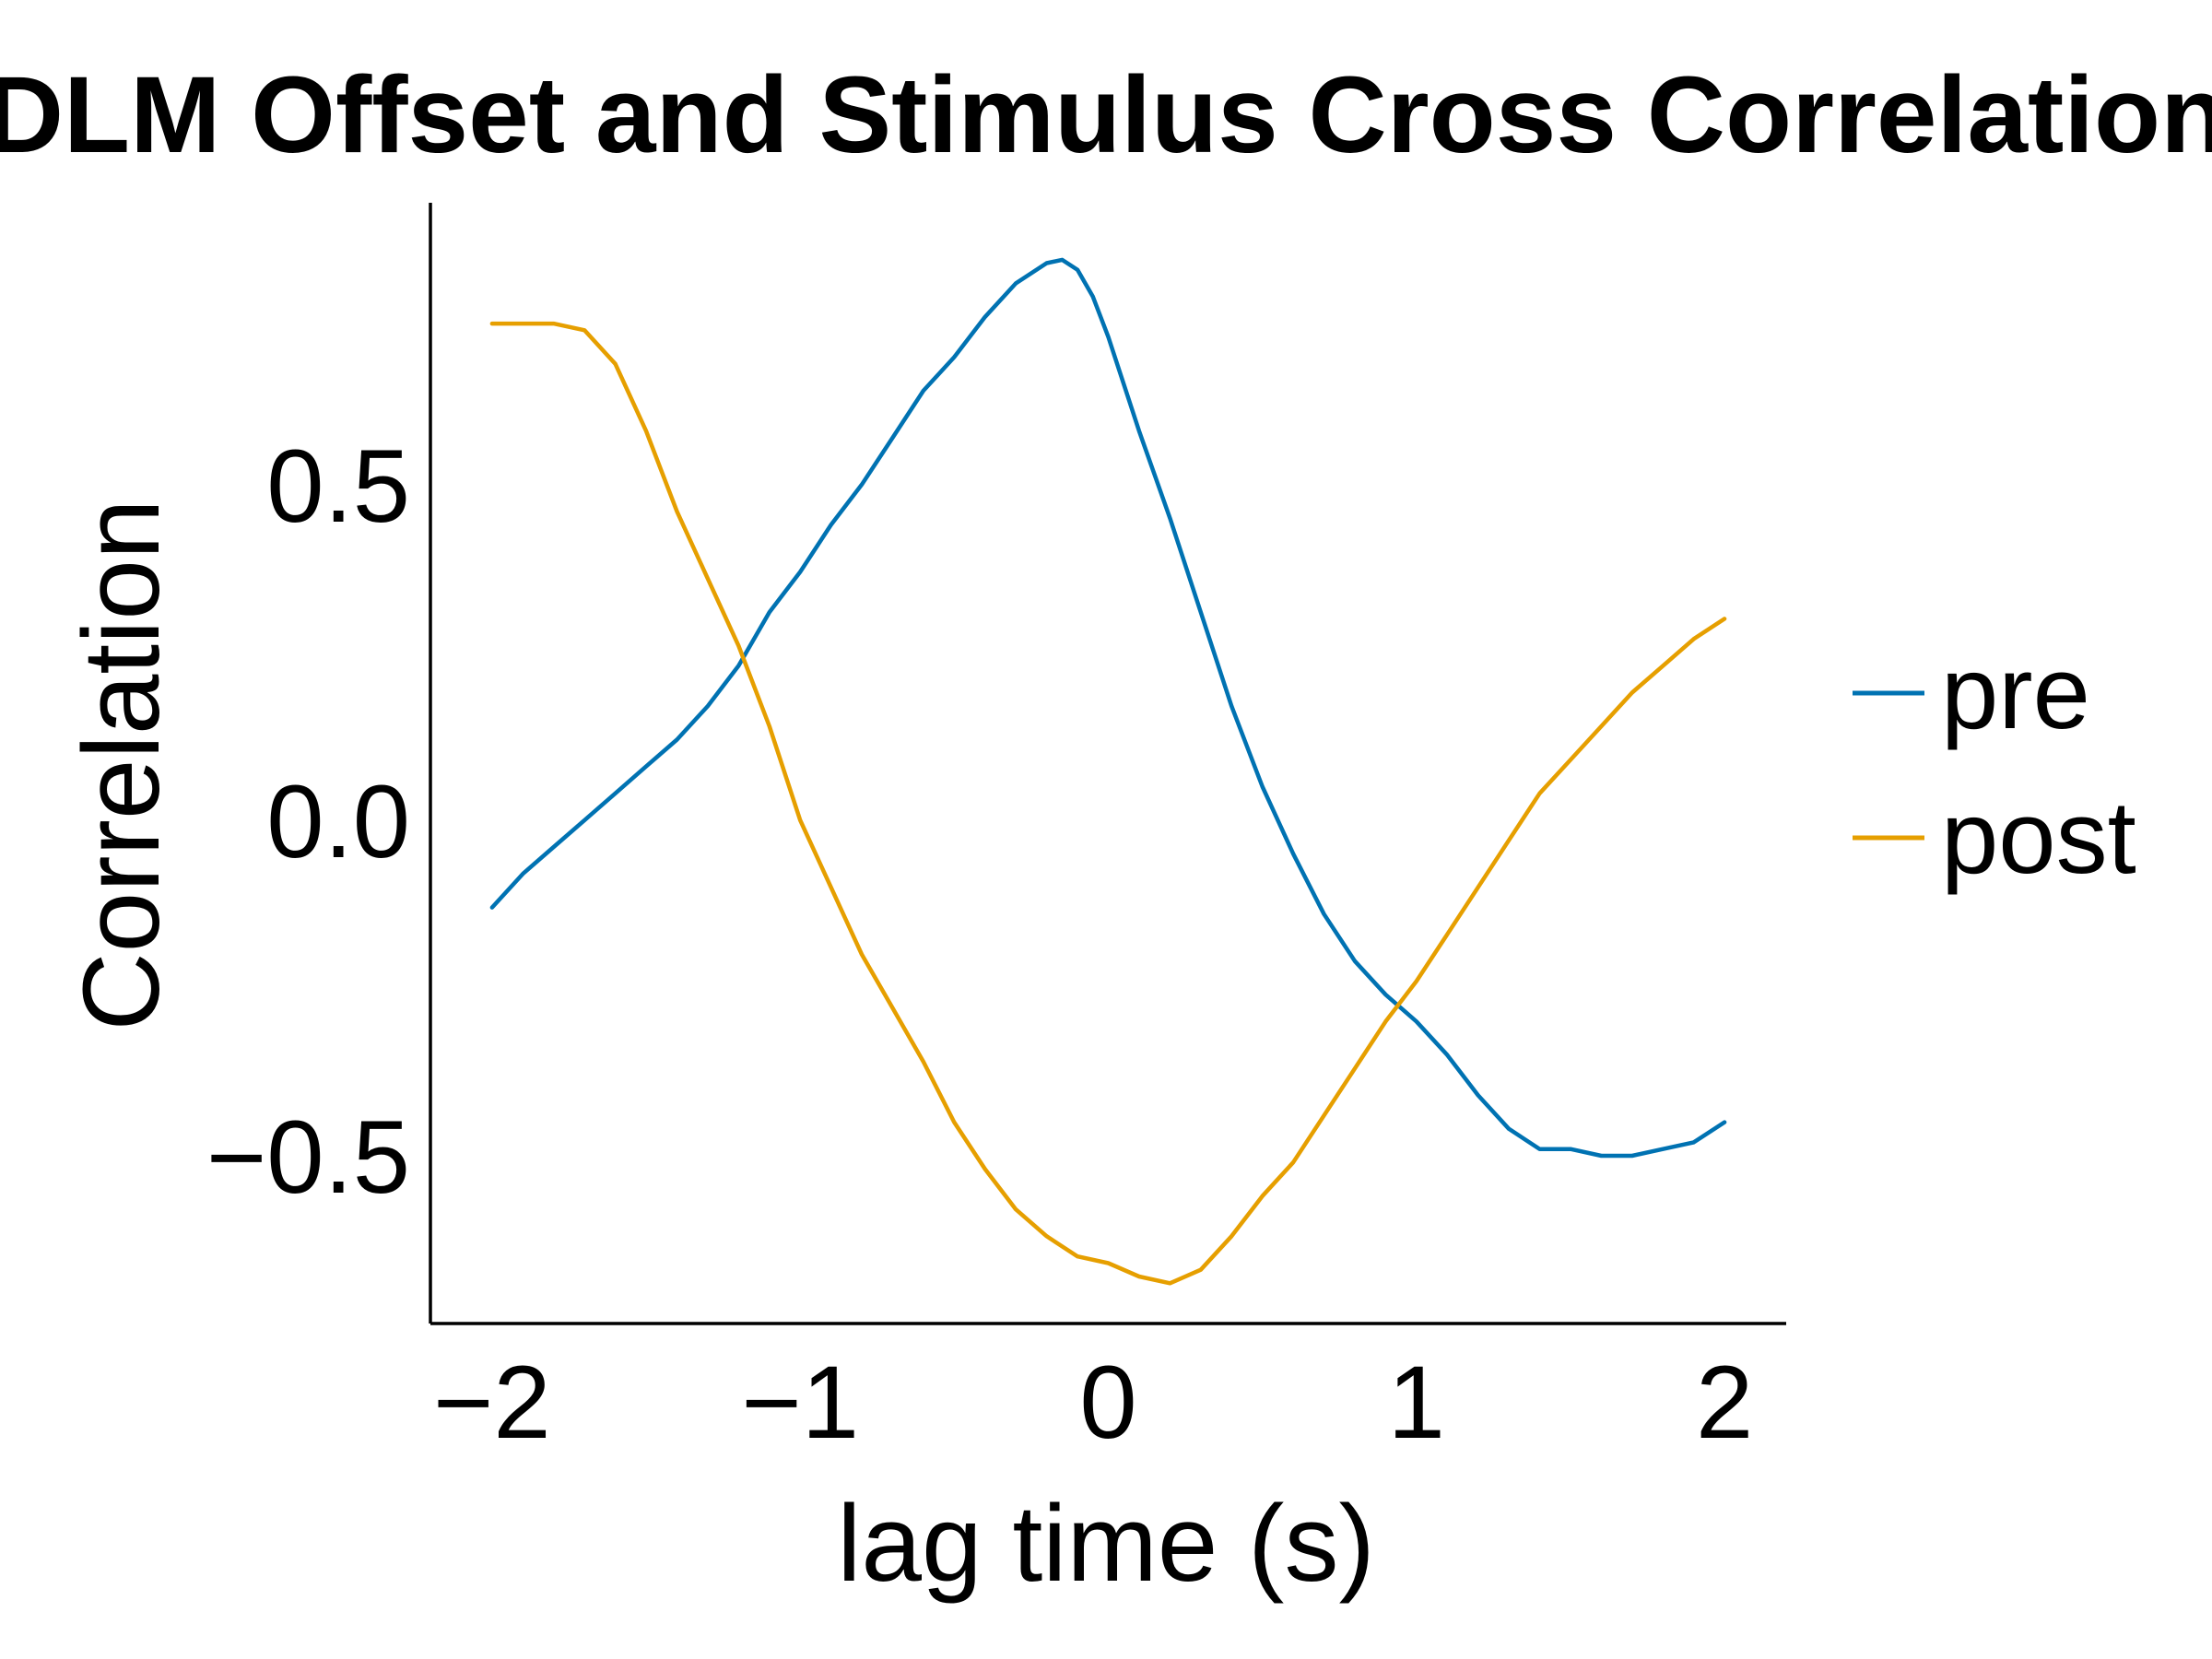 This screenshot has width=2212, height=1659. I want to click on x-tick-label: 1, so click(1416, 1402).